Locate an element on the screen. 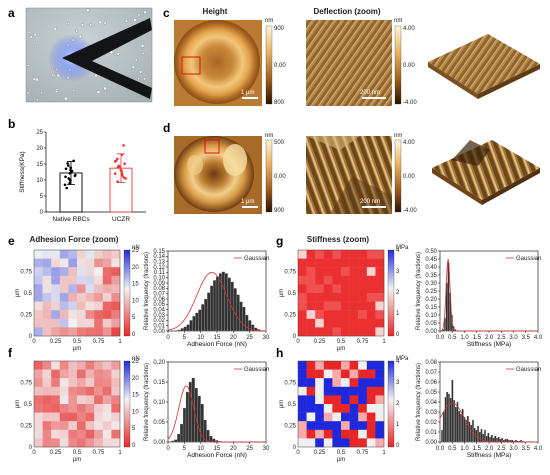 The height and width of the screenshot is (475, 550). y-tick-label: 0.13 is located at coordinates (159, 262).